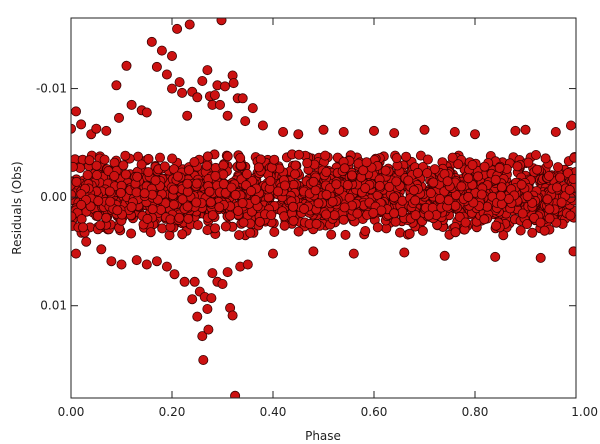 The image size is (600, 444). What do you see at coordinates (53, 197) in the screenshot?
I see `y-tick-label: 0.00` at bounding box center [53, 197].